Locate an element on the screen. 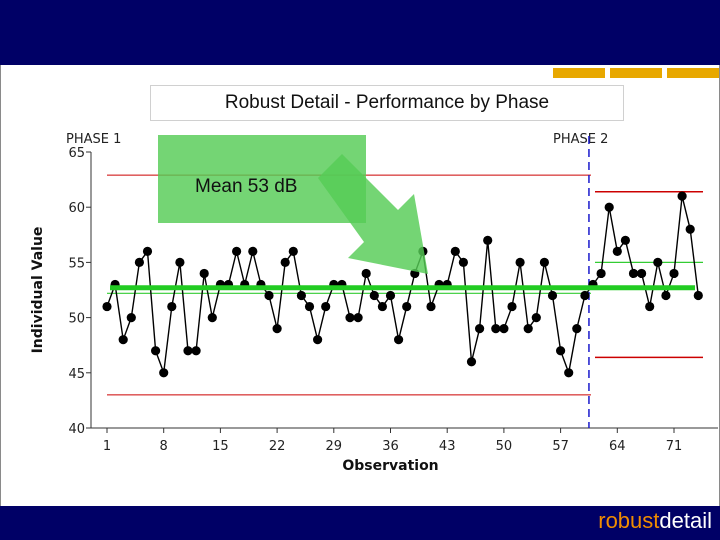  y-tick-label: 65 is located at coordinates (76, 153).